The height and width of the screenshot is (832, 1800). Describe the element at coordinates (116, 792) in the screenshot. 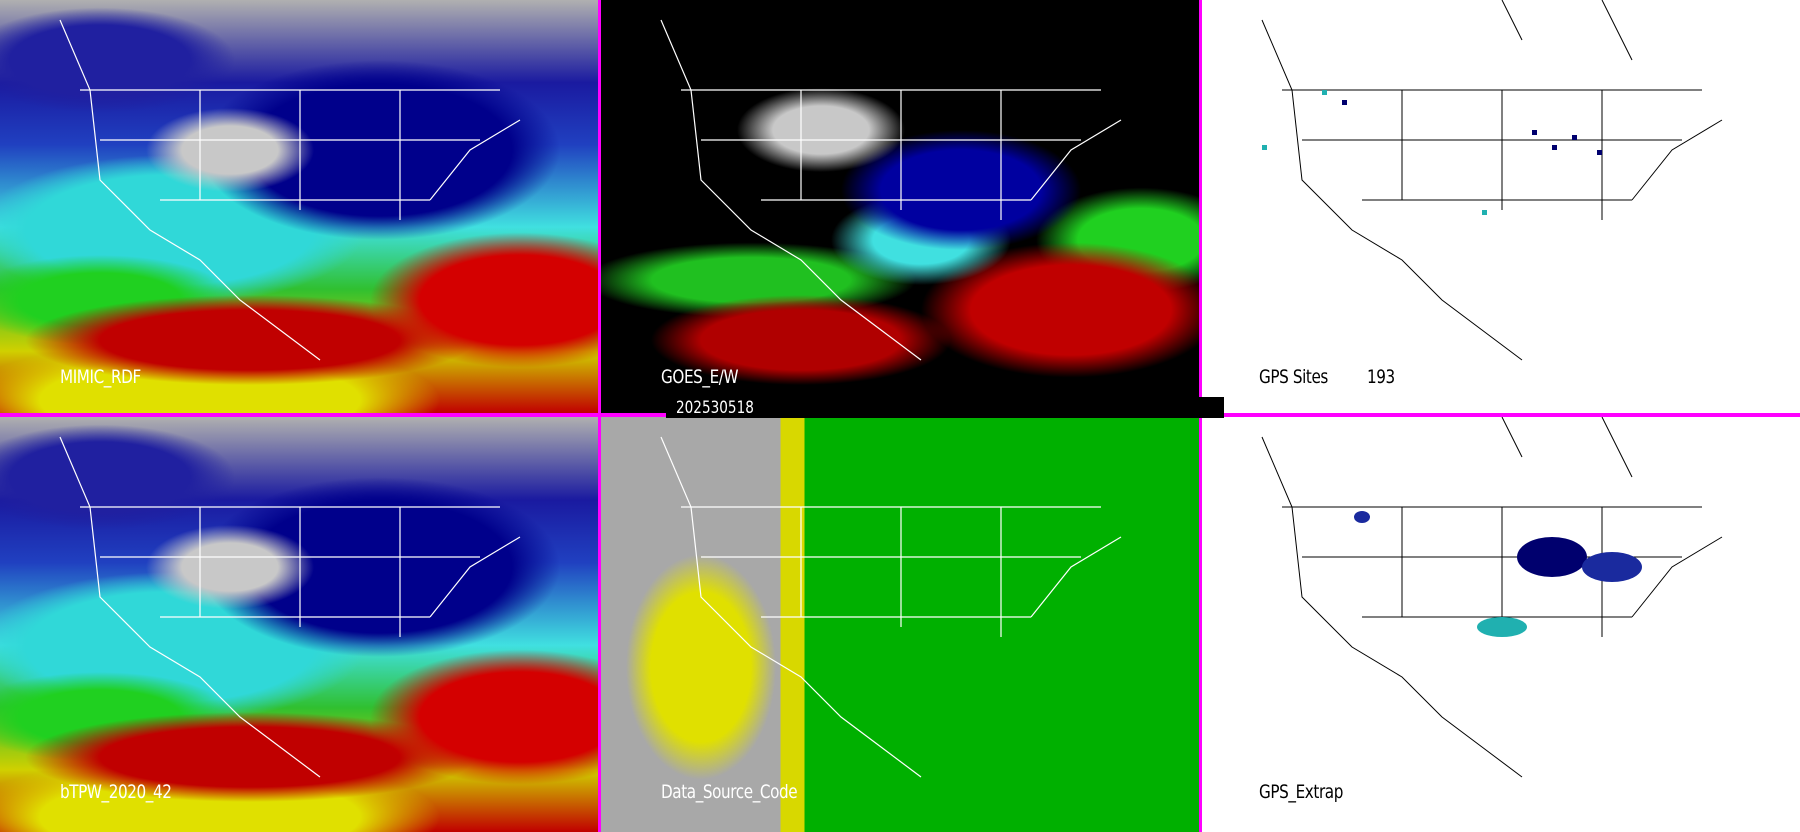

I see `panel-label: bTPW_2020_42` at that location.